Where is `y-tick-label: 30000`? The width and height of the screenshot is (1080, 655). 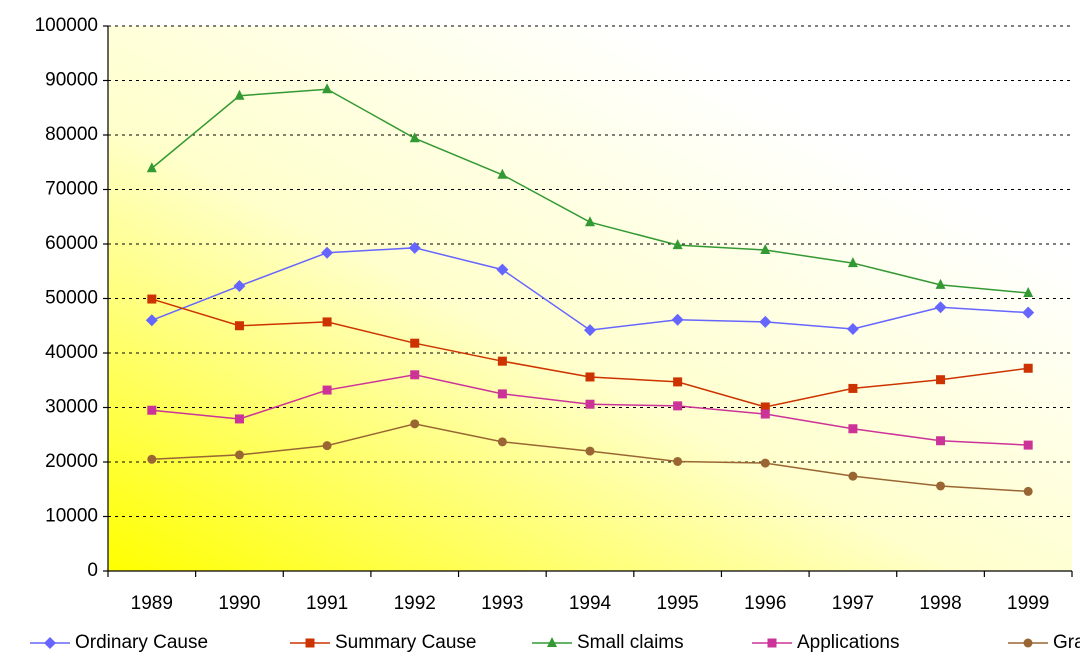
y-tick-label: 30000 is located at coordinates (71, 407).